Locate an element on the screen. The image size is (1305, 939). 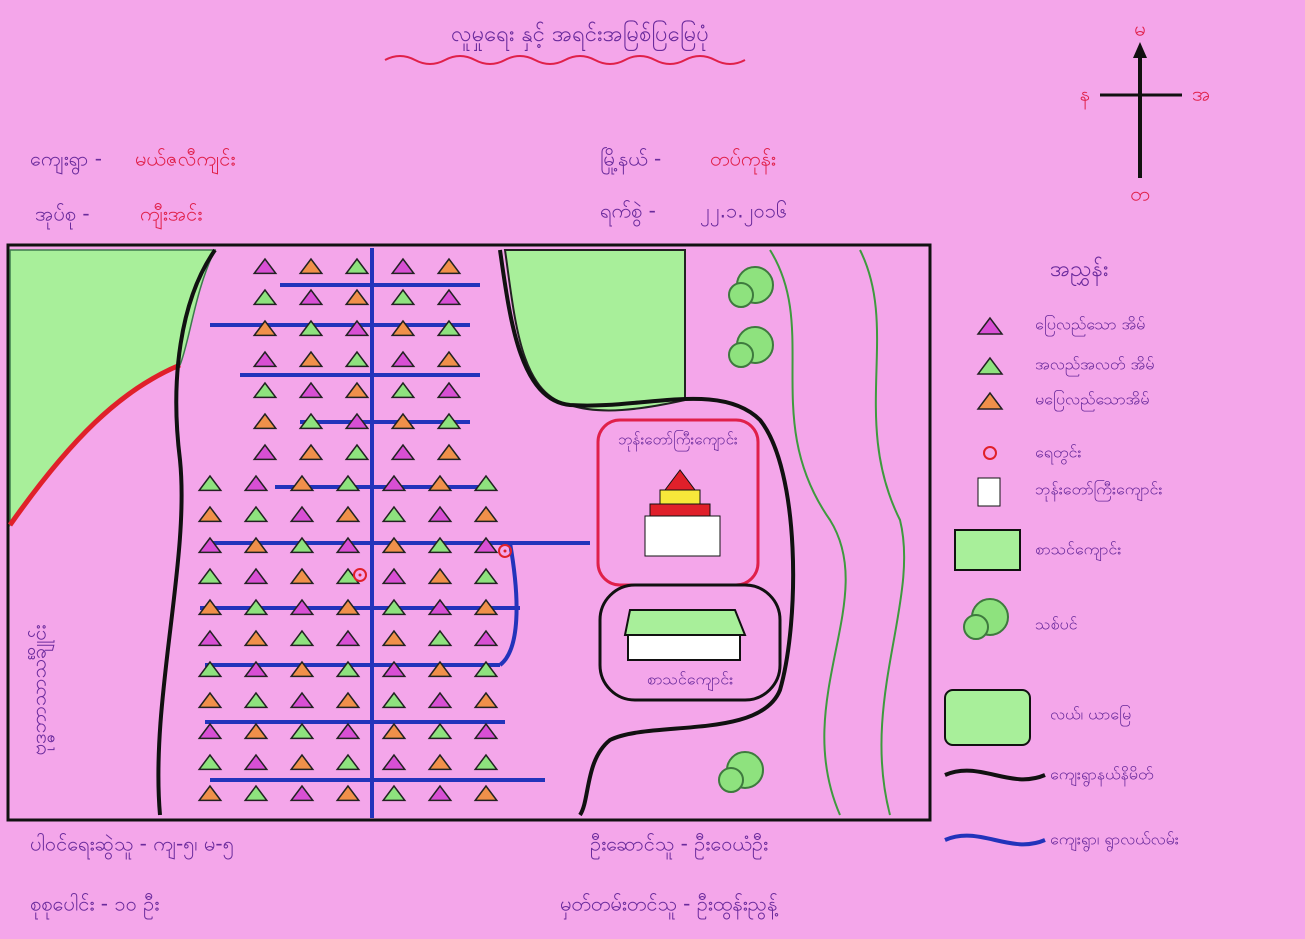
cemetery-label: ဗုဒ္ဓဘာသာသင်္ချိုင်း is located at coordinates (41, 690).